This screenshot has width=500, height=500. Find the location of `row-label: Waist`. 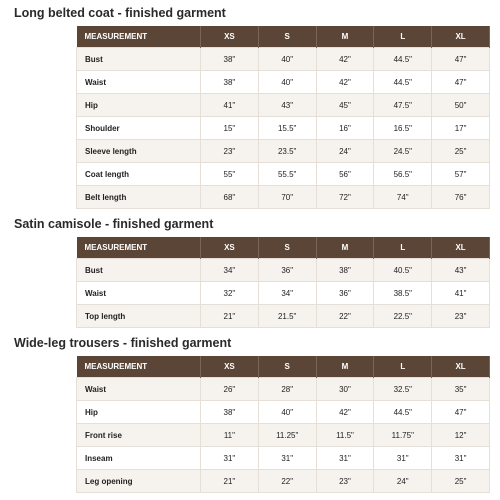

row-label: Waist is located at coordinates (138, 82).